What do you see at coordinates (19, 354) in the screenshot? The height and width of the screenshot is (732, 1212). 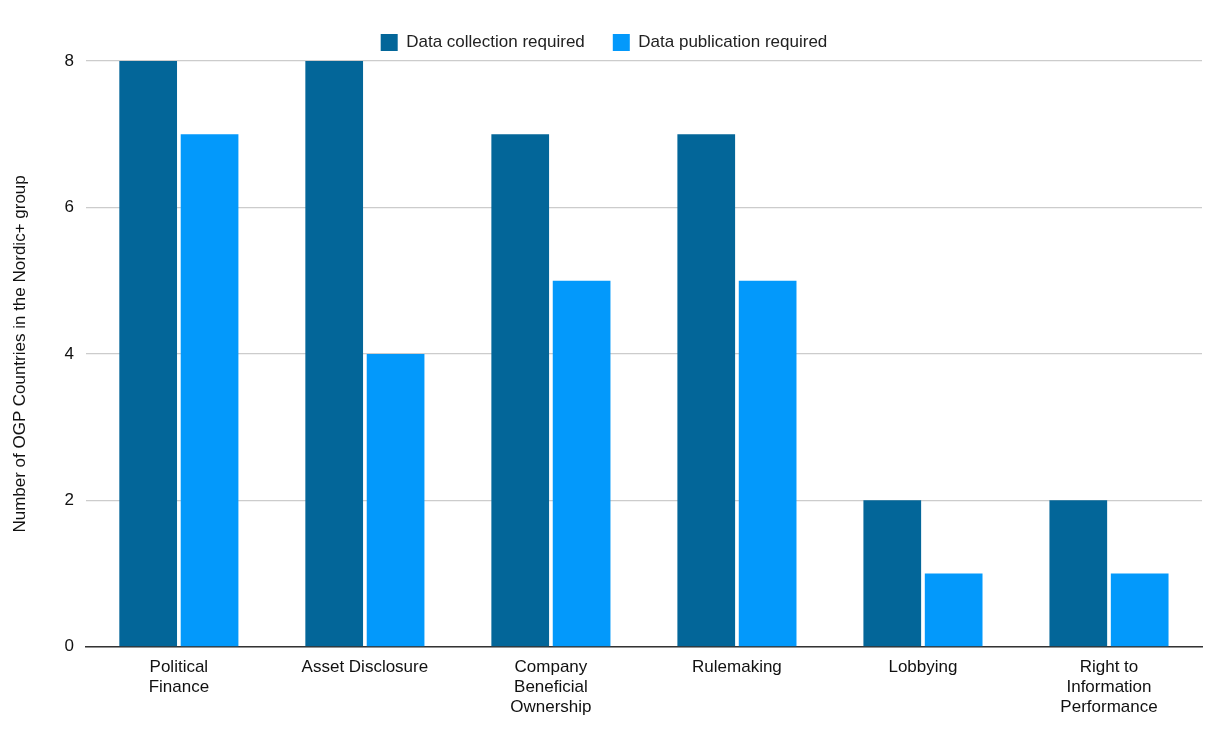 I see `y-axis-title: Number of OGP Countries in the Nordic+ group` at bounding box center [19, 354].